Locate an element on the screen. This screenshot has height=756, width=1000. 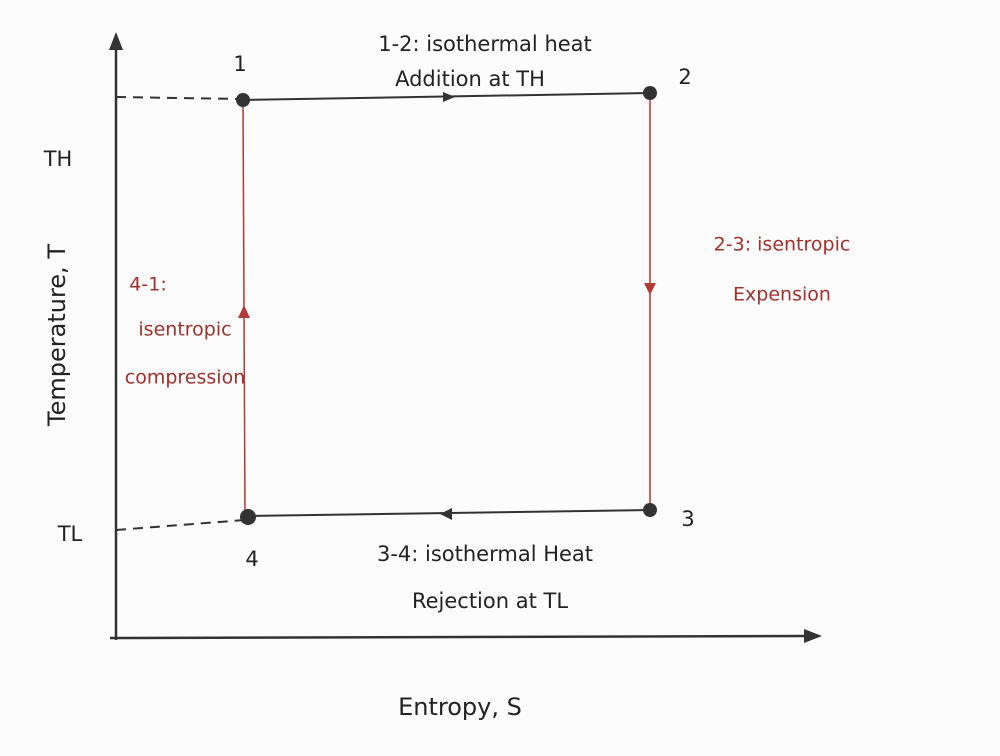
x-axis-arrow is located at coordinates (813, 636).